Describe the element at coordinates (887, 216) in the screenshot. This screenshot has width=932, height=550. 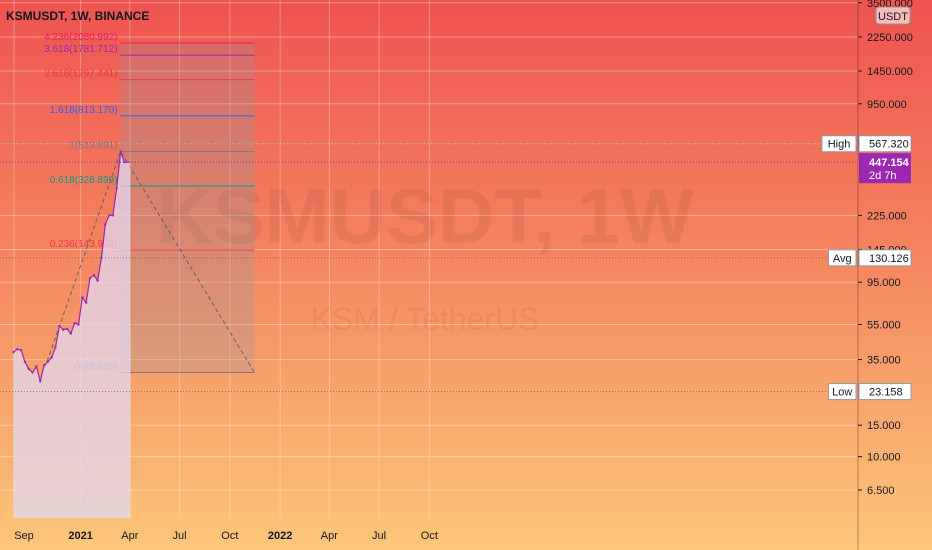
I see `y-tick-label: 225.000` at that location.